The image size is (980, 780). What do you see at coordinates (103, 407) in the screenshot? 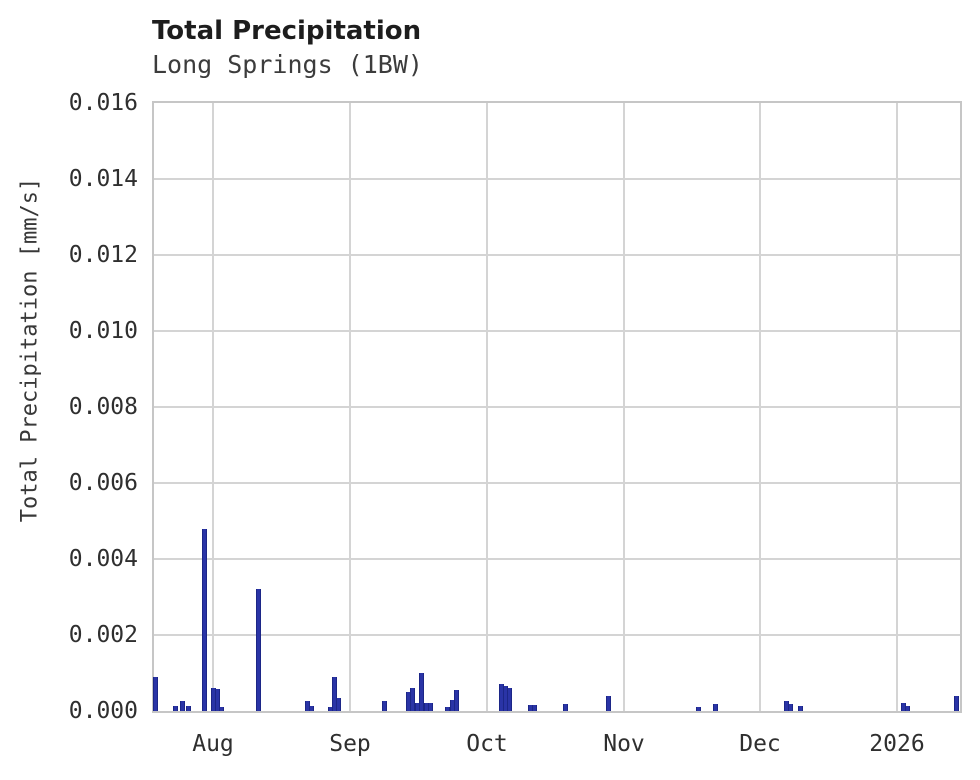
I see `y-tick-label: 0.008` at bounding box center [103, 407].